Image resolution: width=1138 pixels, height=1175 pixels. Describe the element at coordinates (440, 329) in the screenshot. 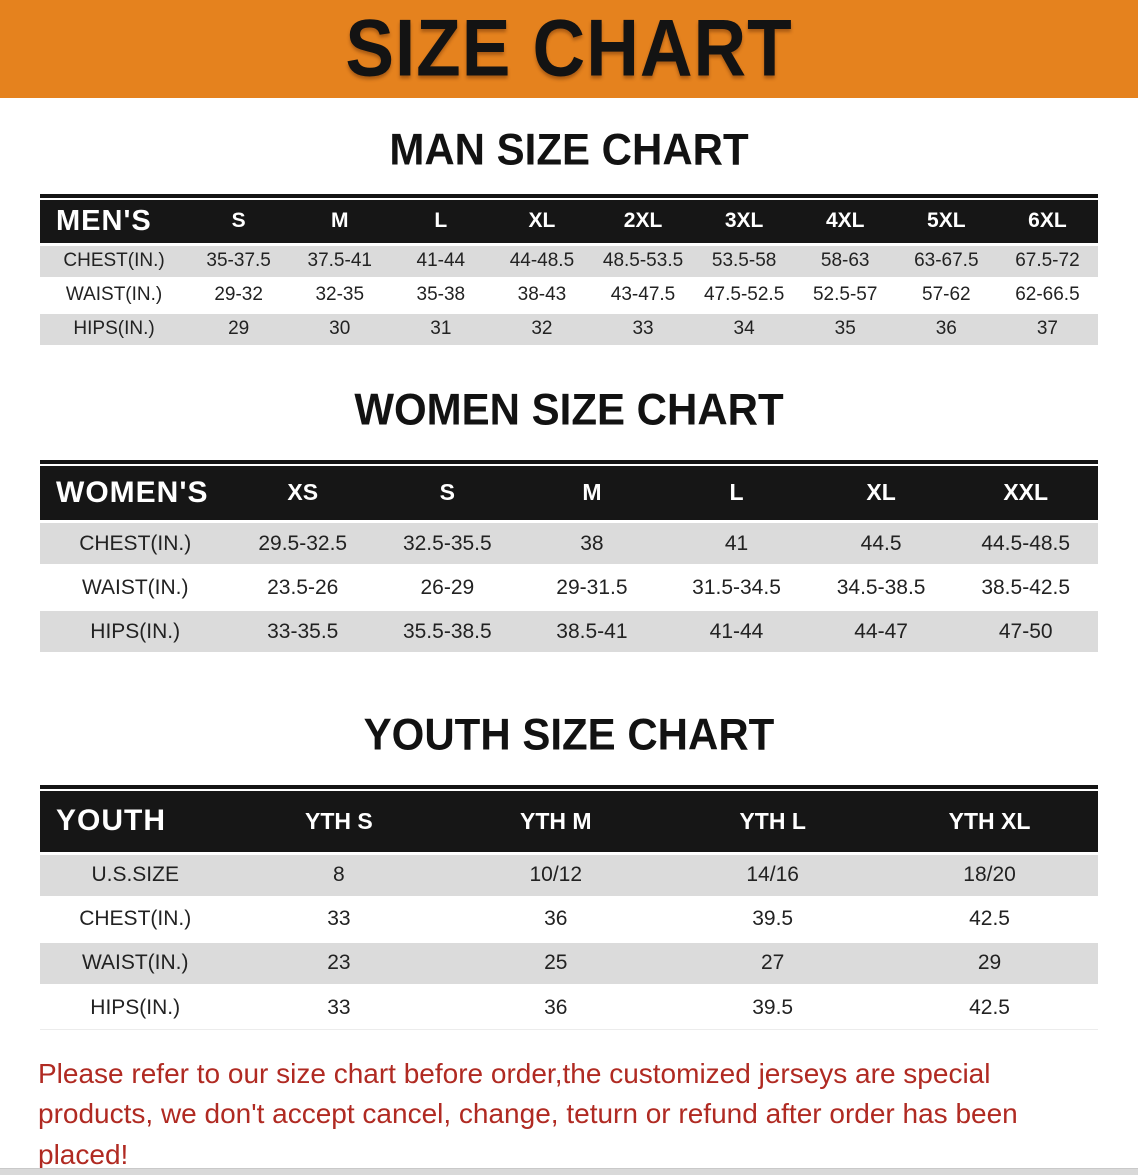

I see `size-value-cell: 31` at that location.